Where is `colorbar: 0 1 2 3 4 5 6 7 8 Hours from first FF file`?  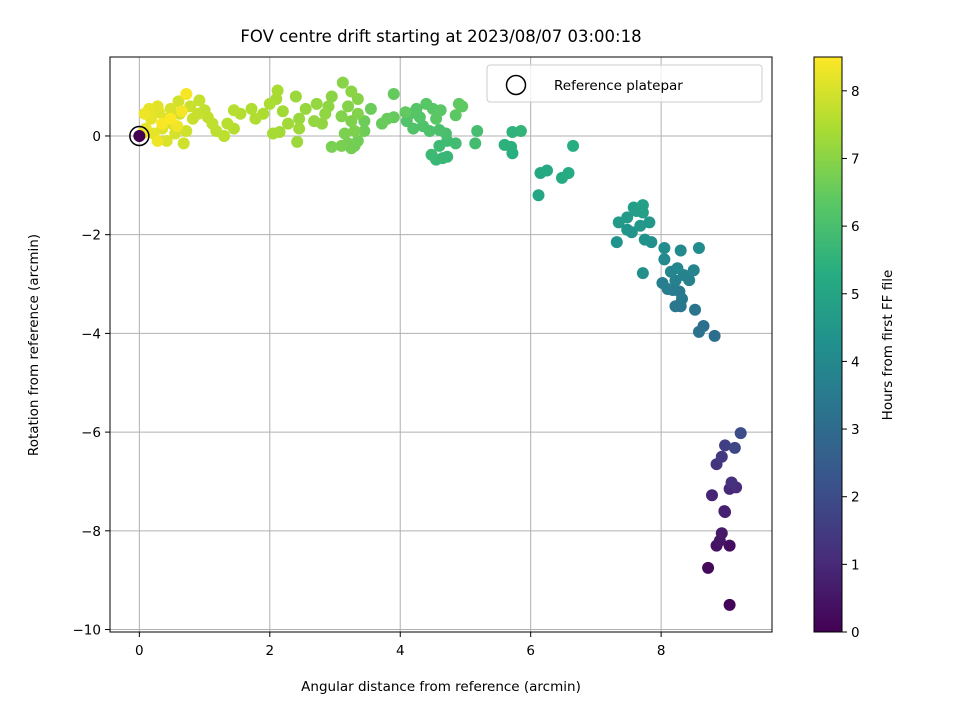 colorbar: 0 1 2 3 4 5 6 7 8 Hours from first FF file is located at coordinates (854, 348).